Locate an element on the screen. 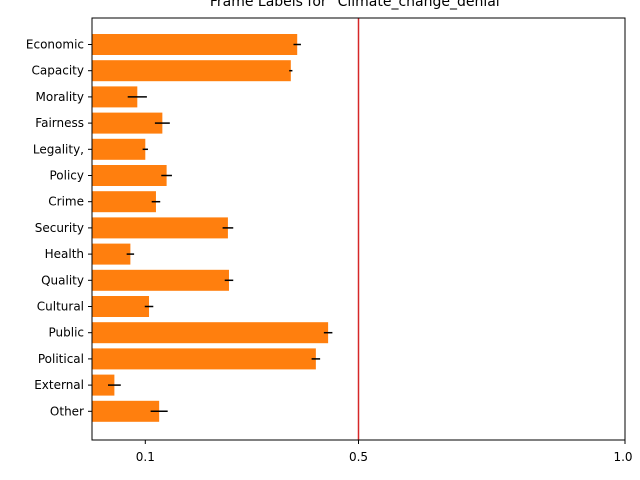 Image resolution: width=640 pixels, height=480 pixels. y-tick-label-3: Fairness is located at coordinates (59, 123).